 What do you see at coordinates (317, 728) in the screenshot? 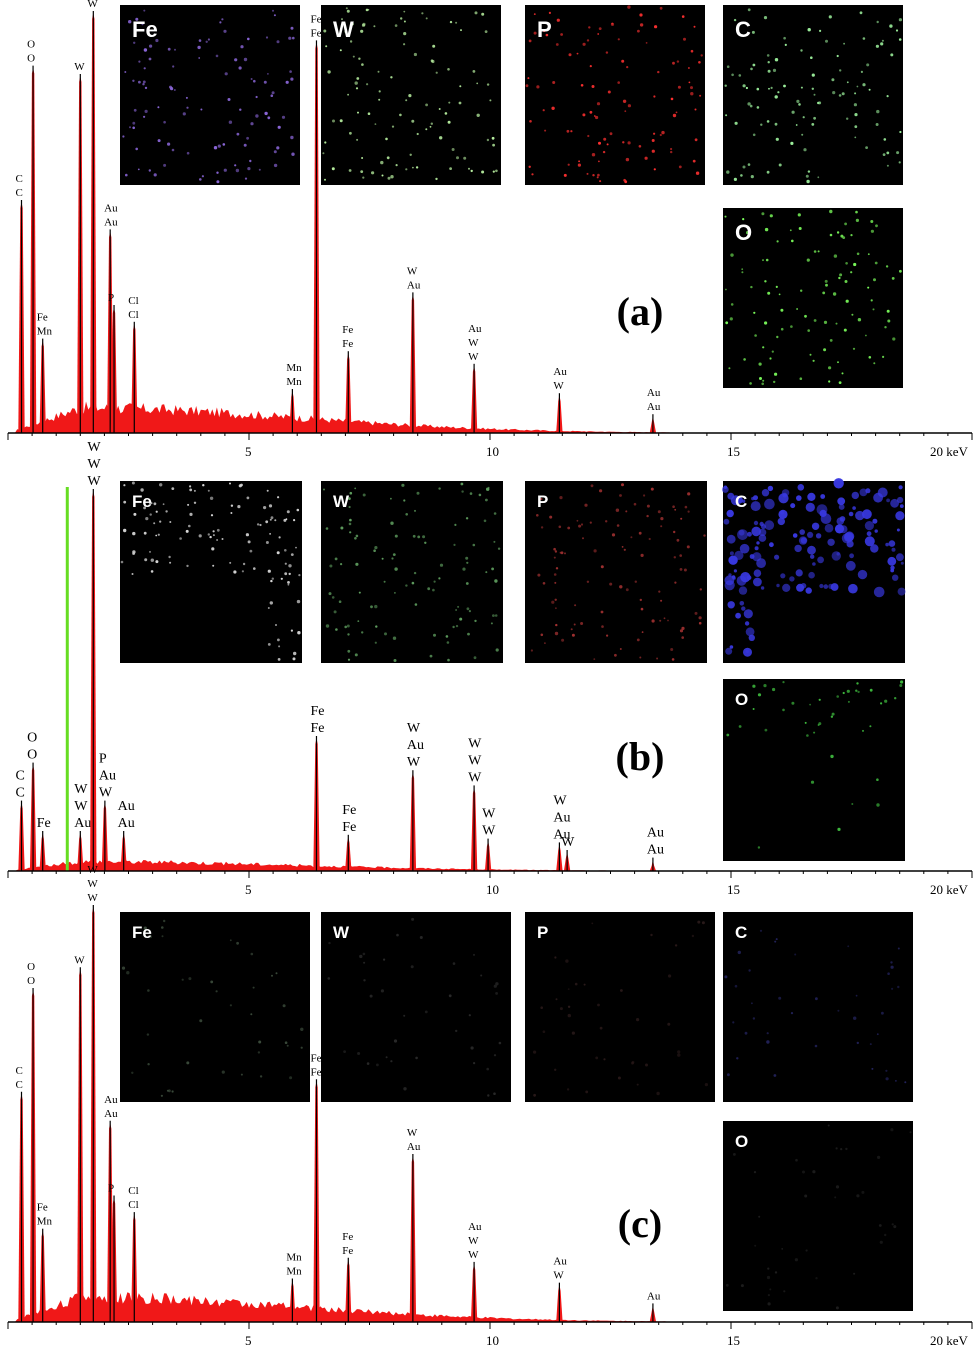
I see `peak-label: Fe` at bounding box center [317, 728].